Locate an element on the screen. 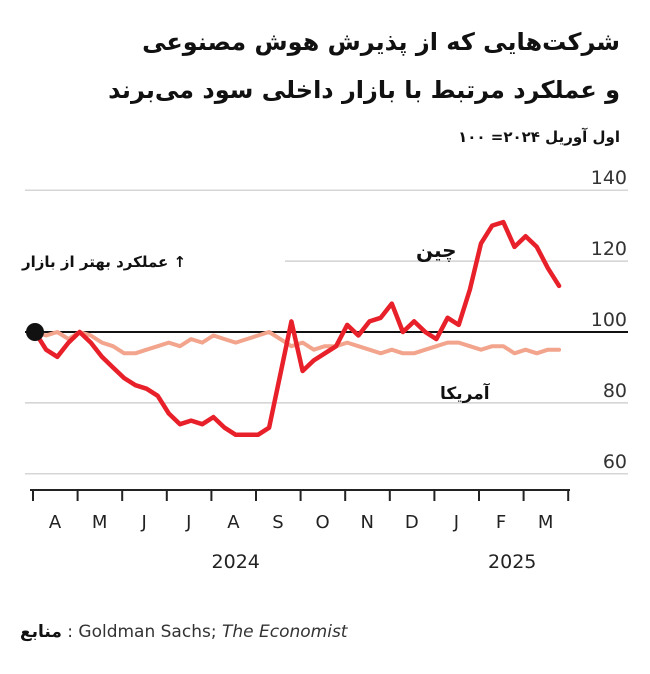  series-label-china: چین is located at coordinates (436, 250).